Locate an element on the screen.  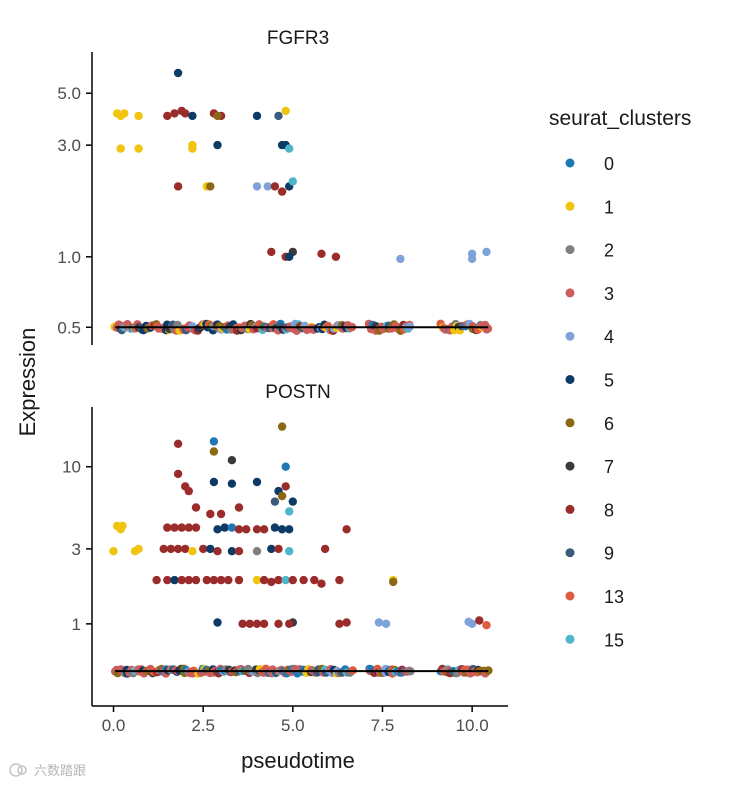
legend-label-4: 4 is located at coordinates (609, 337).